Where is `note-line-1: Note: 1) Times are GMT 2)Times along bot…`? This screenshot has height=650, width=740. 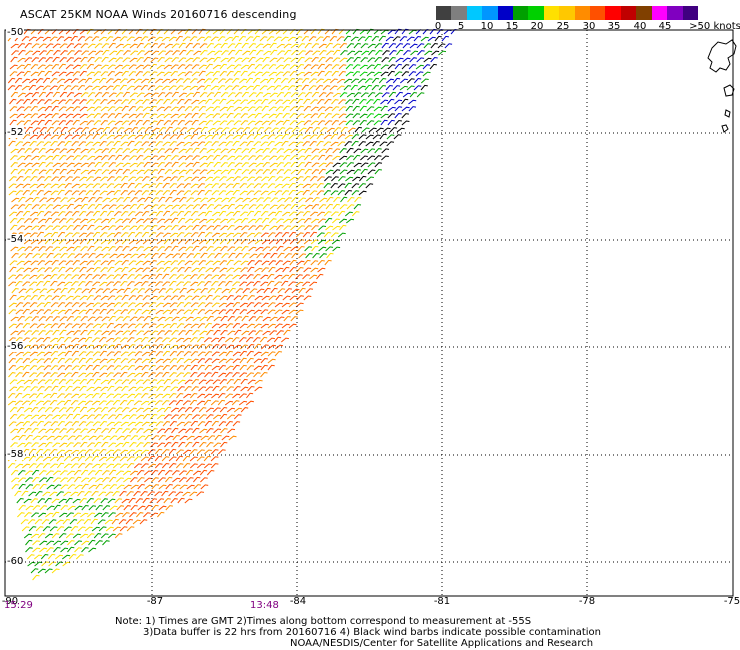 note-line-1: Note: 1) Times are GMT 2)Times along bot… is located at coordinates (323, 621).